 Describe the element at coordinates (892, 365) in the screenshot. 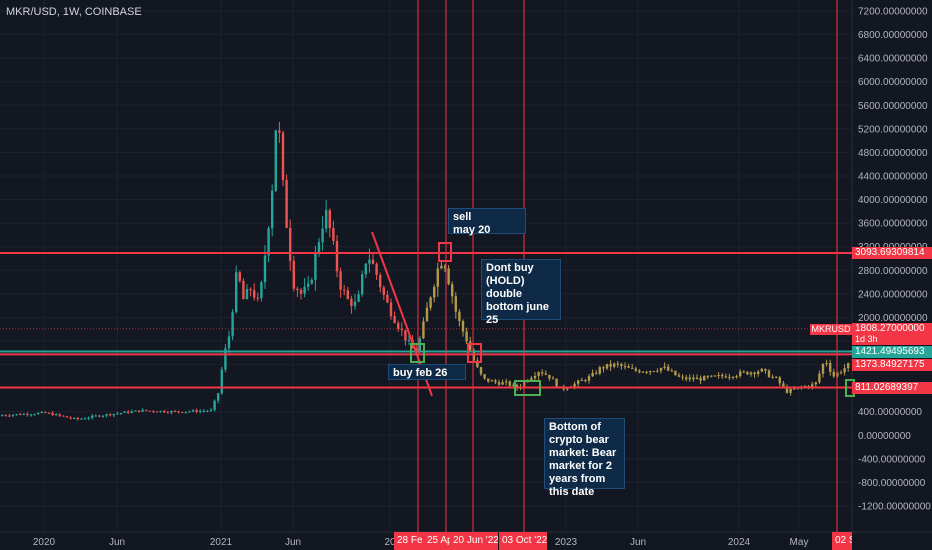

I see `price-tag-1373: 1373.84927175` at that location.